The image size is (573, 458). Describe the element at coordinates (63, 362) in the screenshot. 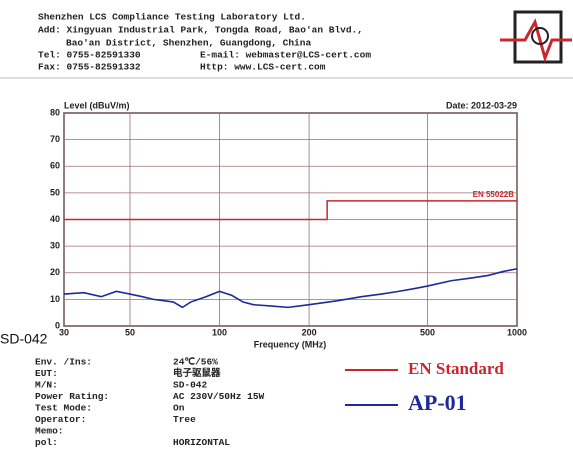

I see `info-label: Env. /Ins:` at that location.